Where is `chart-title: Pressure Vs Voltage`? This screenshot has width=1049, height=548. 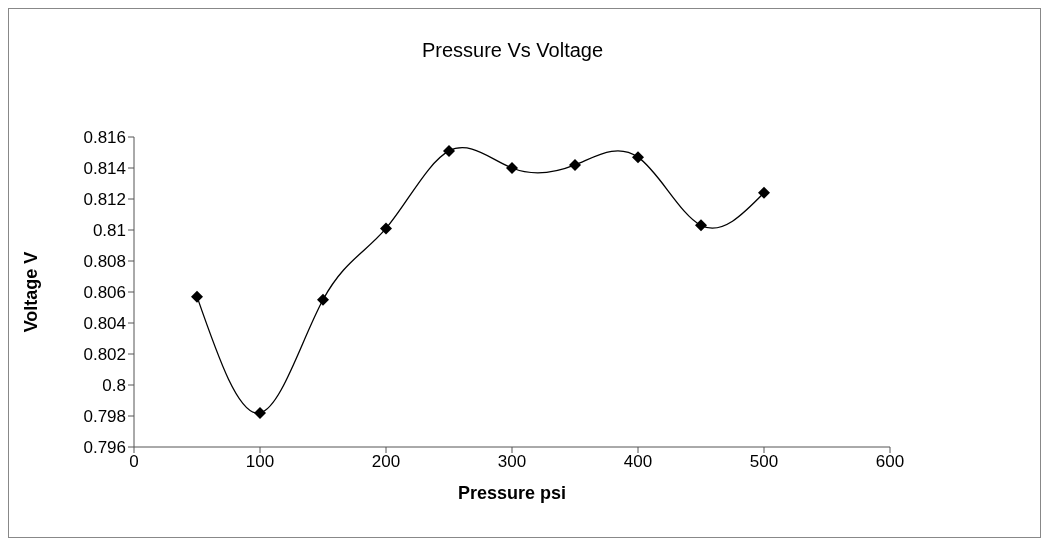
chart-title: Pressure Vs Voltage is located at coordinates (512, 50).